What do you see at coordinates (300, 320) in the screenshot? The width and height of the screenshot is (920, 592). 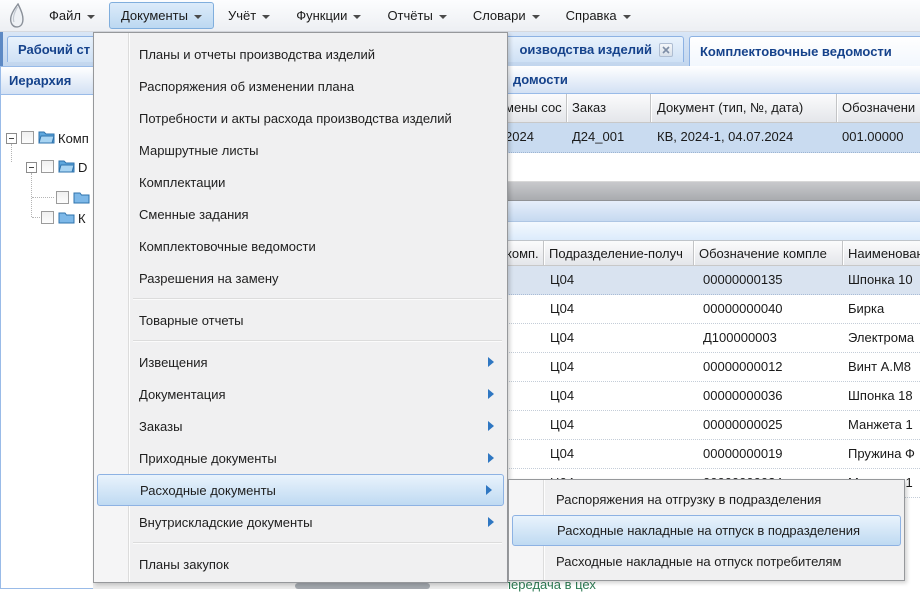 I see `menu-item: Товарные отчеты` at bounding box center [300, 320].